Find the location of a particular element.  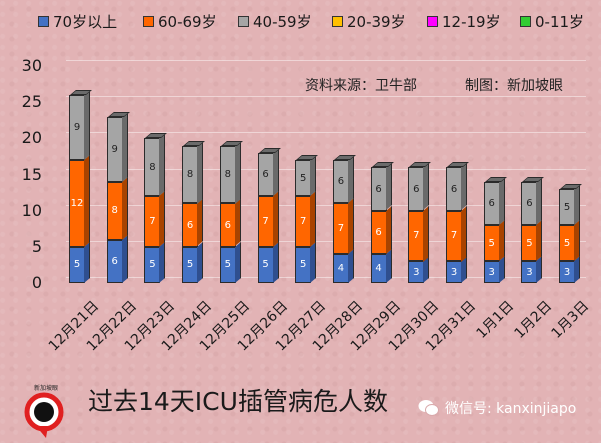

chart-title: 过去14天ICU插管病危人数 is located at coordinates (238, 401).